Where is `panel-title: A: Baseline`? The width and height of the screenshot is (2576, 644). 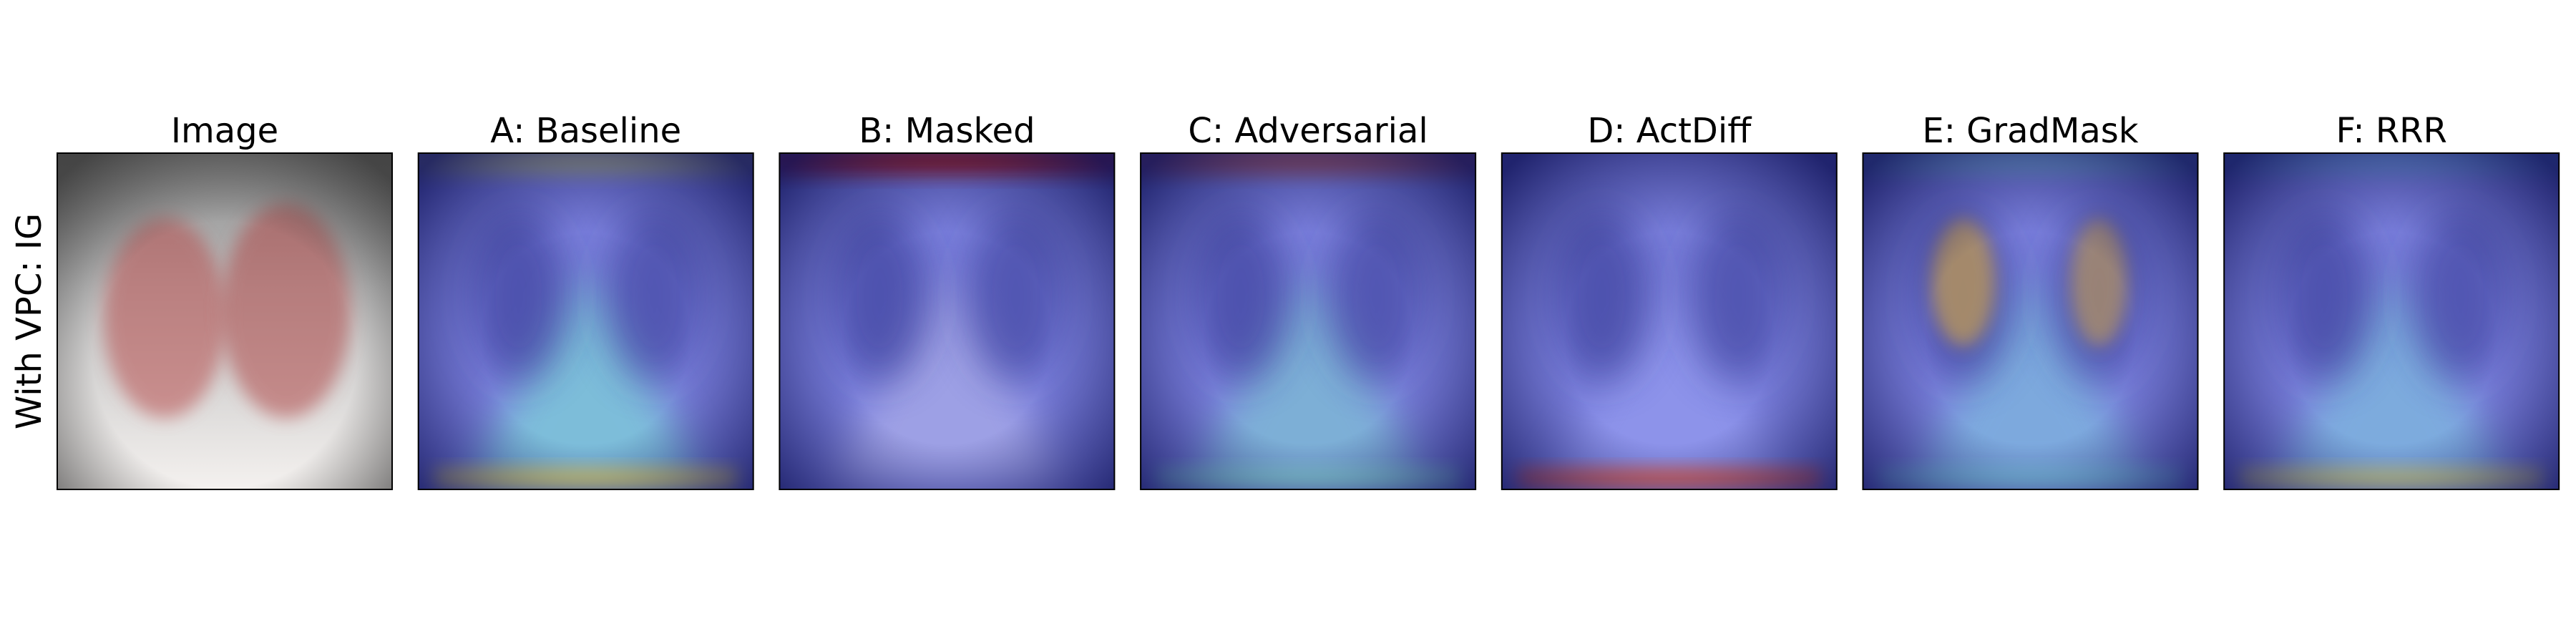
panel-title: A: Baseline is located at coordinates (585, 131).